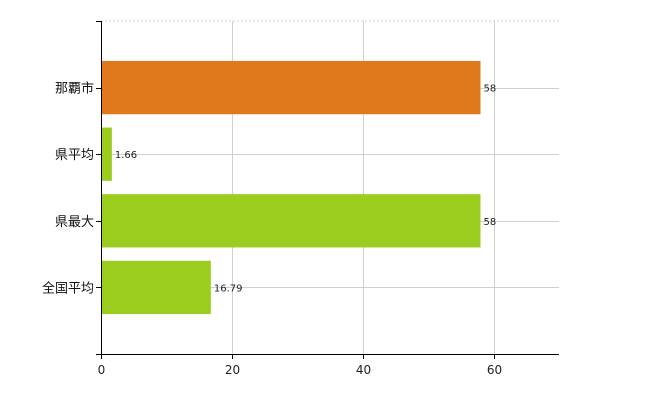 This screenshot has width=650, height=400. What do you see at coordinates (126, 155) in the screenshot?
I see `data-label: 1.66` at bounding box center [126, 155].